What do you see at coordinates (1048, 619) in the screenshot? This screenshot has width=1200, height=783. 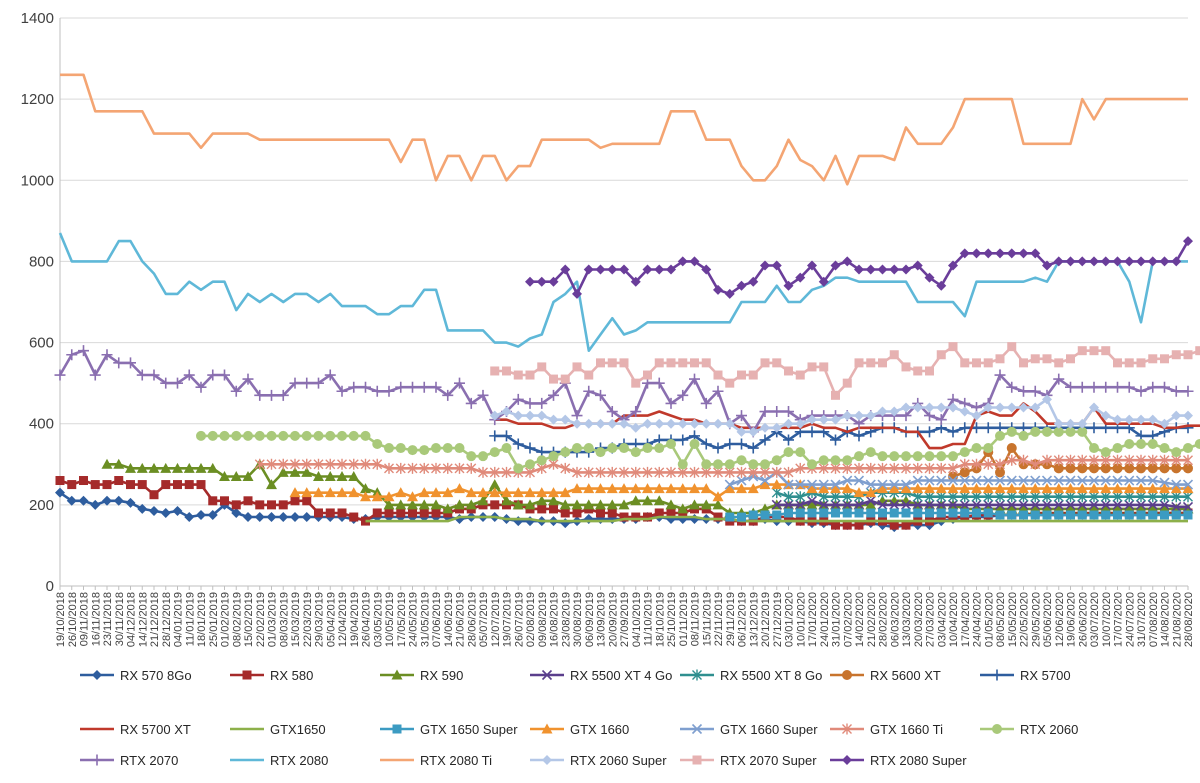 I see `x-tick-label: 05/06/2020` at bounding box center [1048, 619].